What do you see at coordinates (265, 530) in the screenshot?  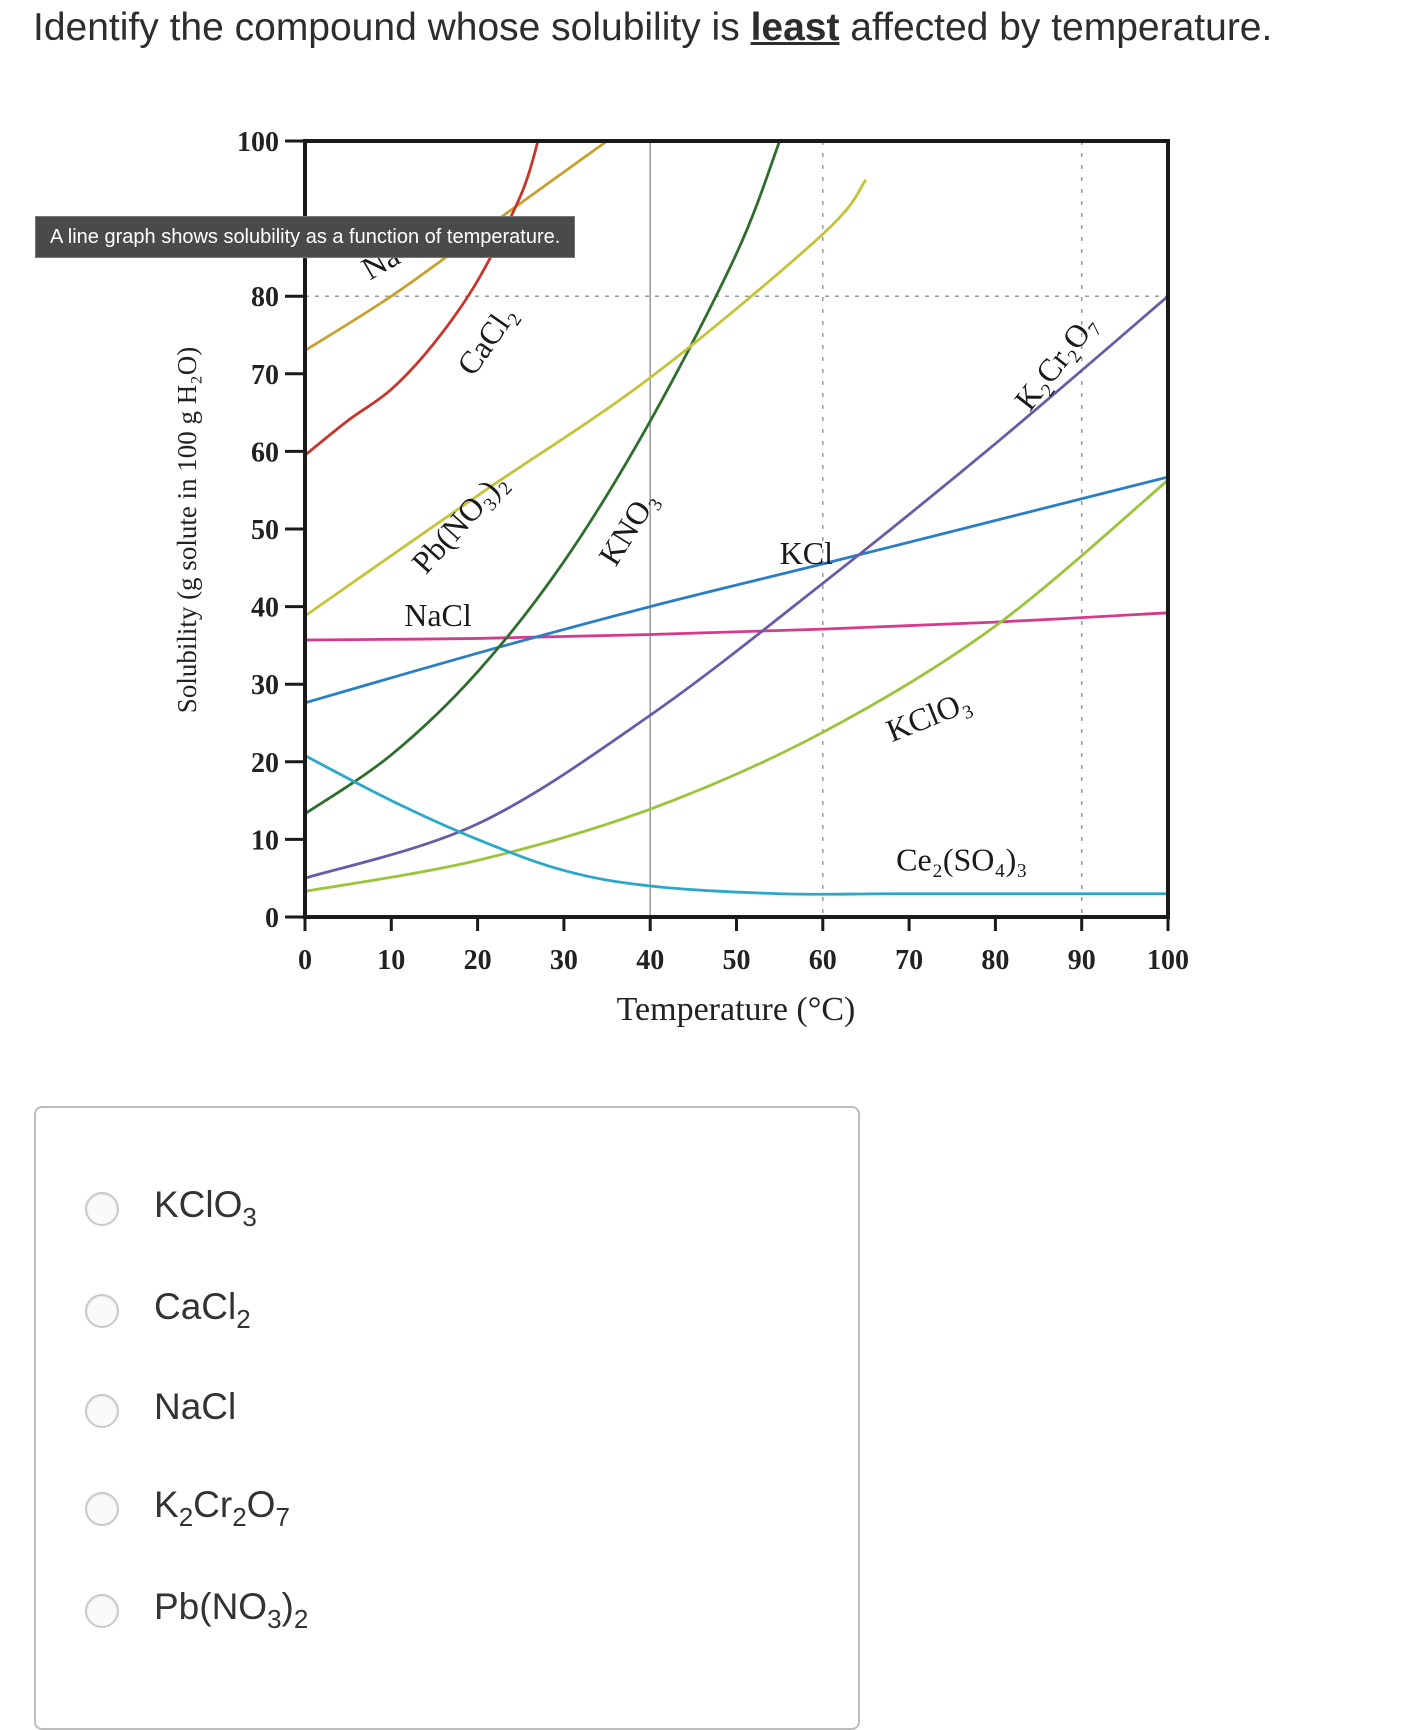 I see `y-tick-label: 50` at bounding box center [265, 530].